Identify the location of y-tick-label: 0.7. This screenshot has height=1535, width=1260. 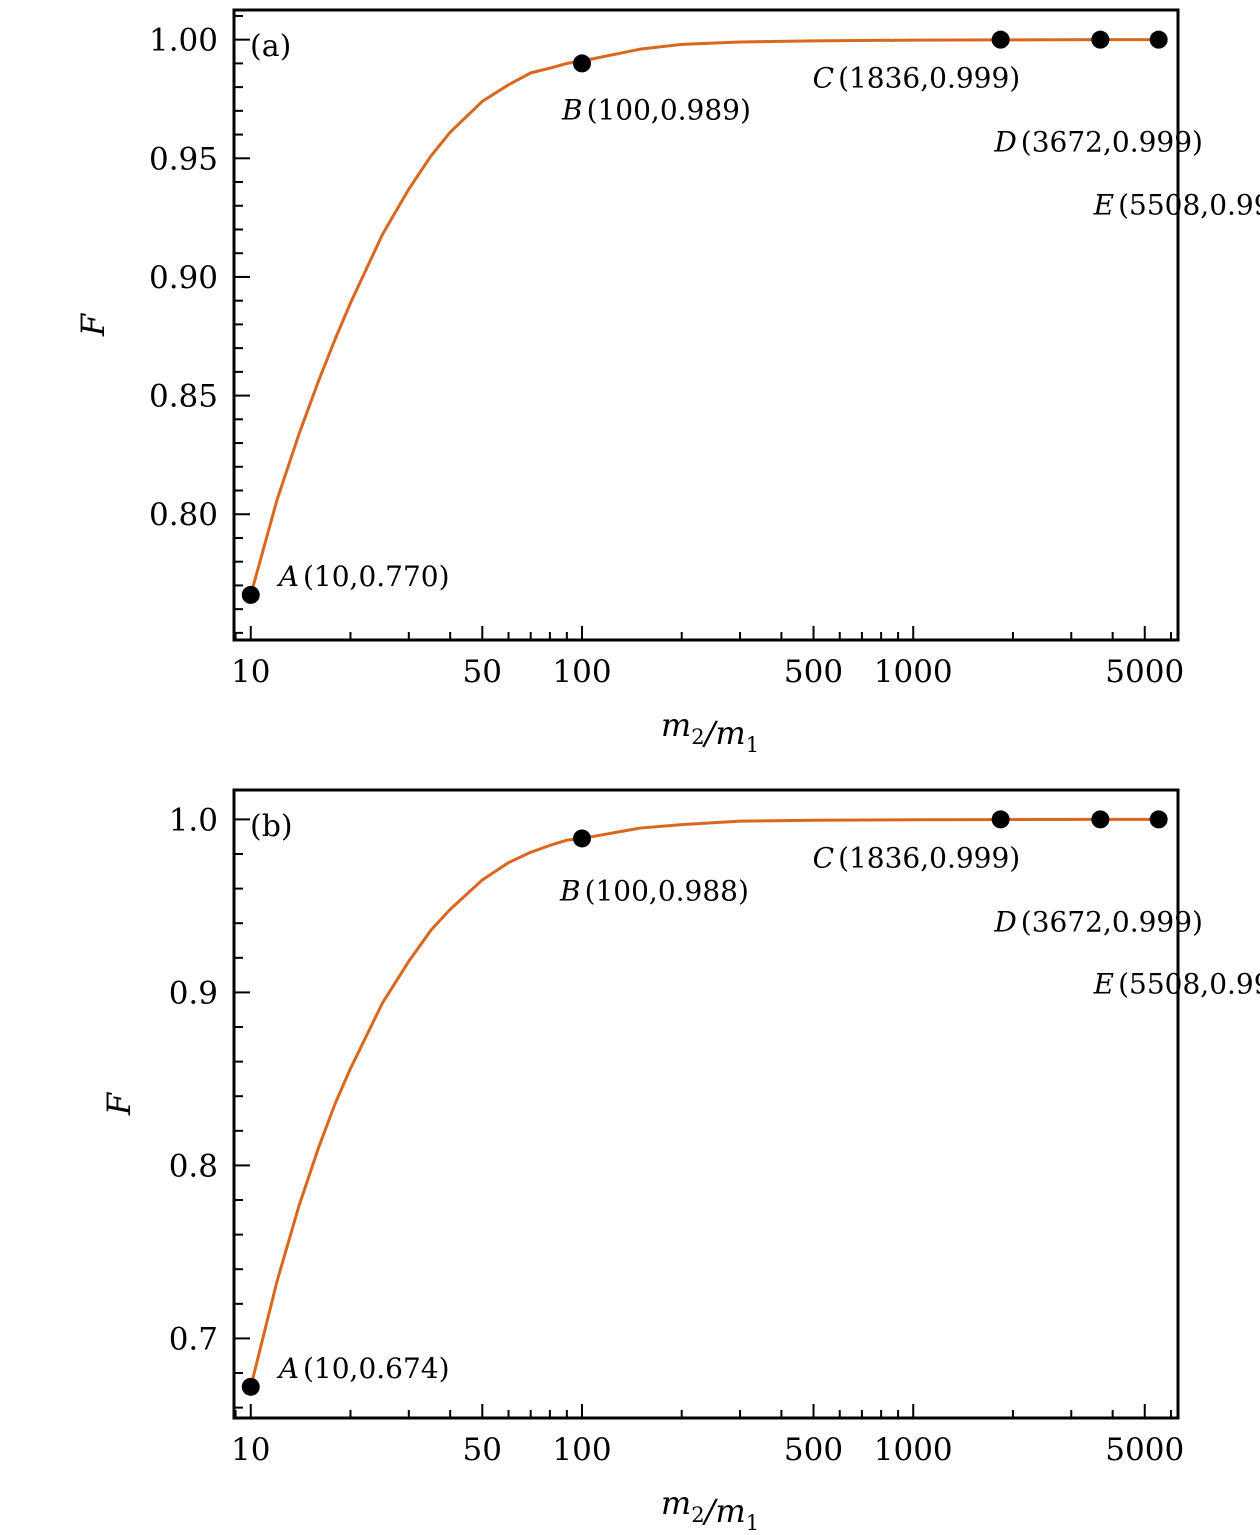
(193, 1339).